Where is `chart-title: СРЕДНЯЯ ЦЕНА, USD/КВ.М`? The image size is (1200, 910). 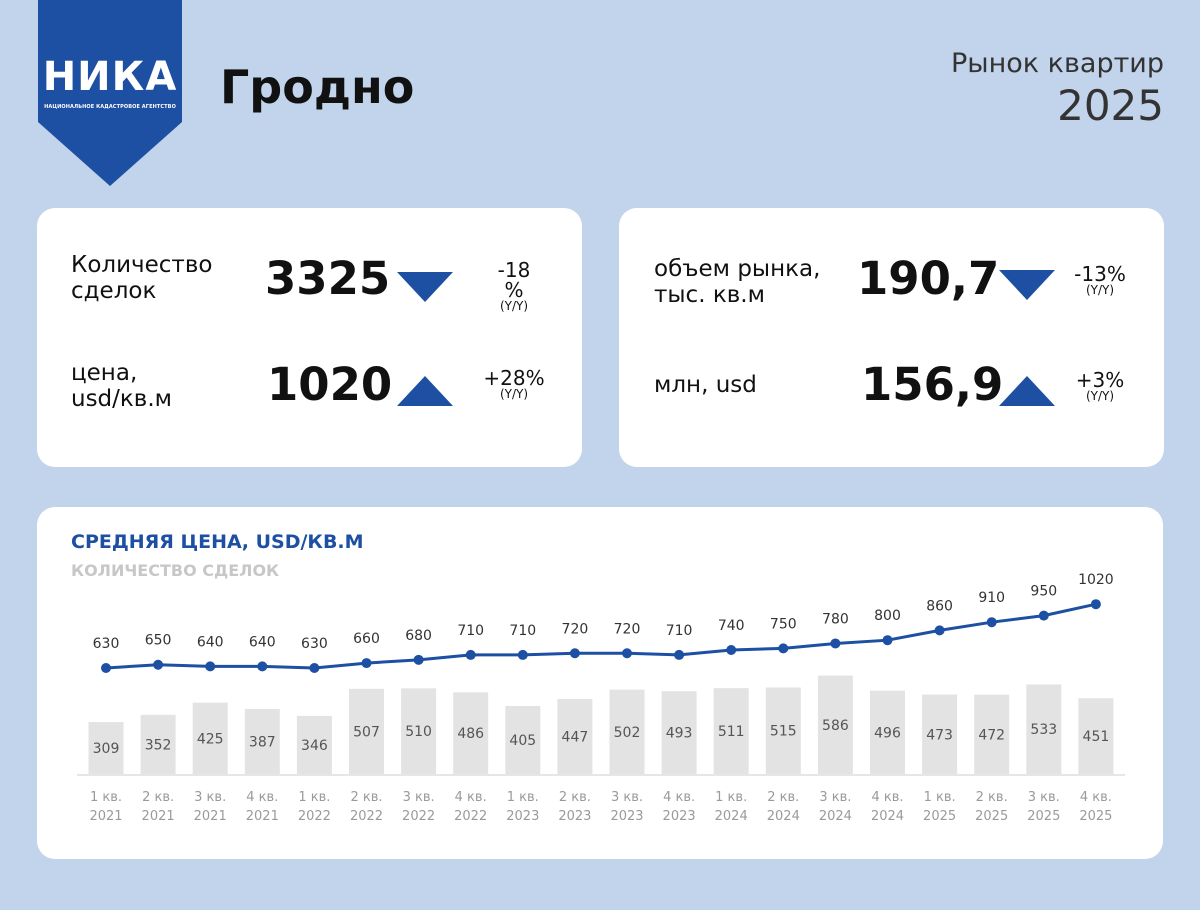 chart-title: СРЕДНЯЯ ЦЕНА, USD/КВ.М is located at coordinates (217, 542).